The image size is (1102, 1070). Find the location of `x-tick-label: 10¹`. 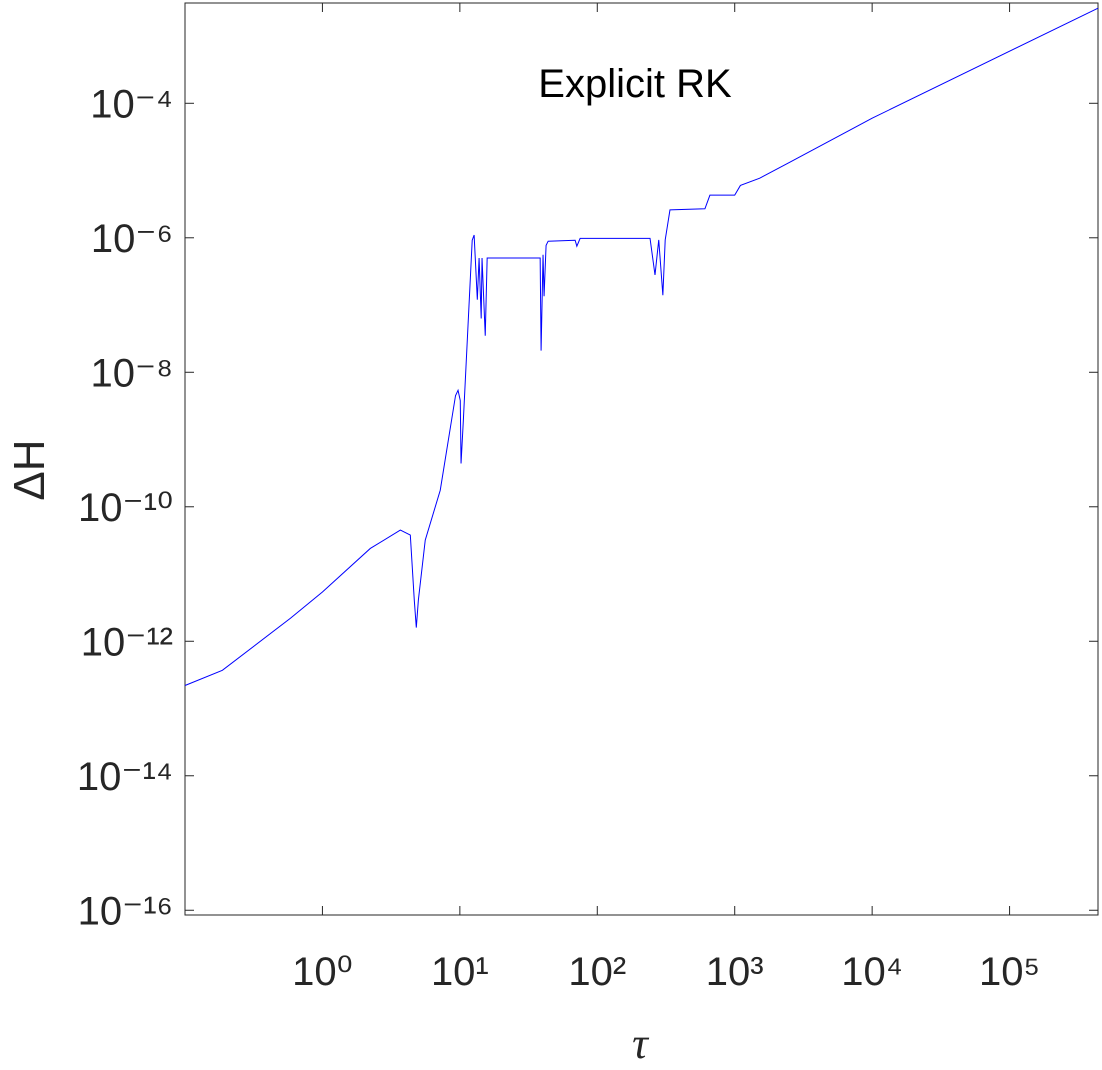

x-tick-label: 10¹ is located at coordinates (460, 972).